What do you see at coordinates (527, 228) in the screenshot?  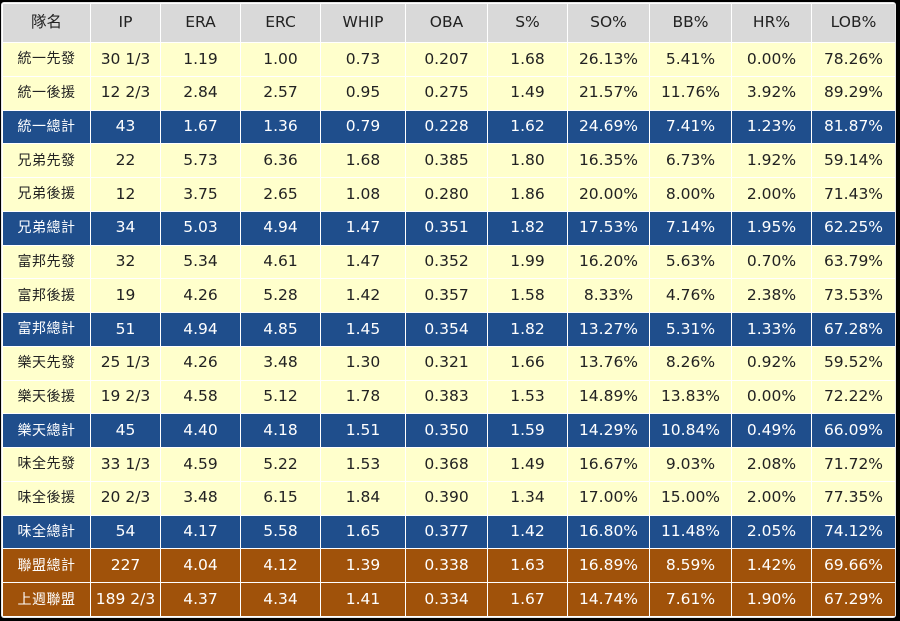 I see `stat-cell: 1.82` at bounding box center [527, 228].